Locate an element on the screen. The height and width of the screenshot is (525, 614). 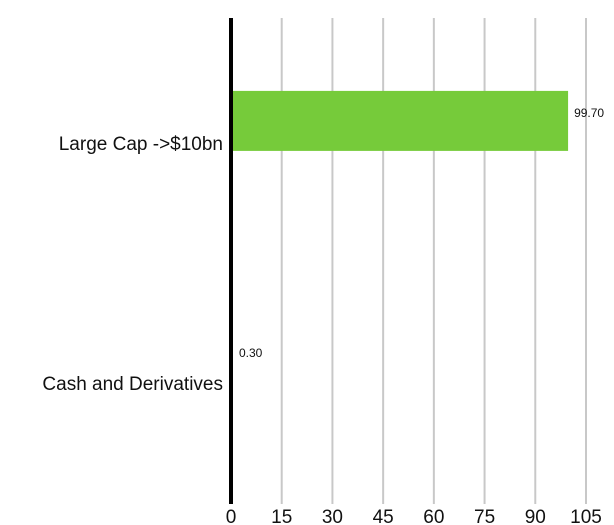
x-tick-label-60: 60 is located at coordinates (433, 516).